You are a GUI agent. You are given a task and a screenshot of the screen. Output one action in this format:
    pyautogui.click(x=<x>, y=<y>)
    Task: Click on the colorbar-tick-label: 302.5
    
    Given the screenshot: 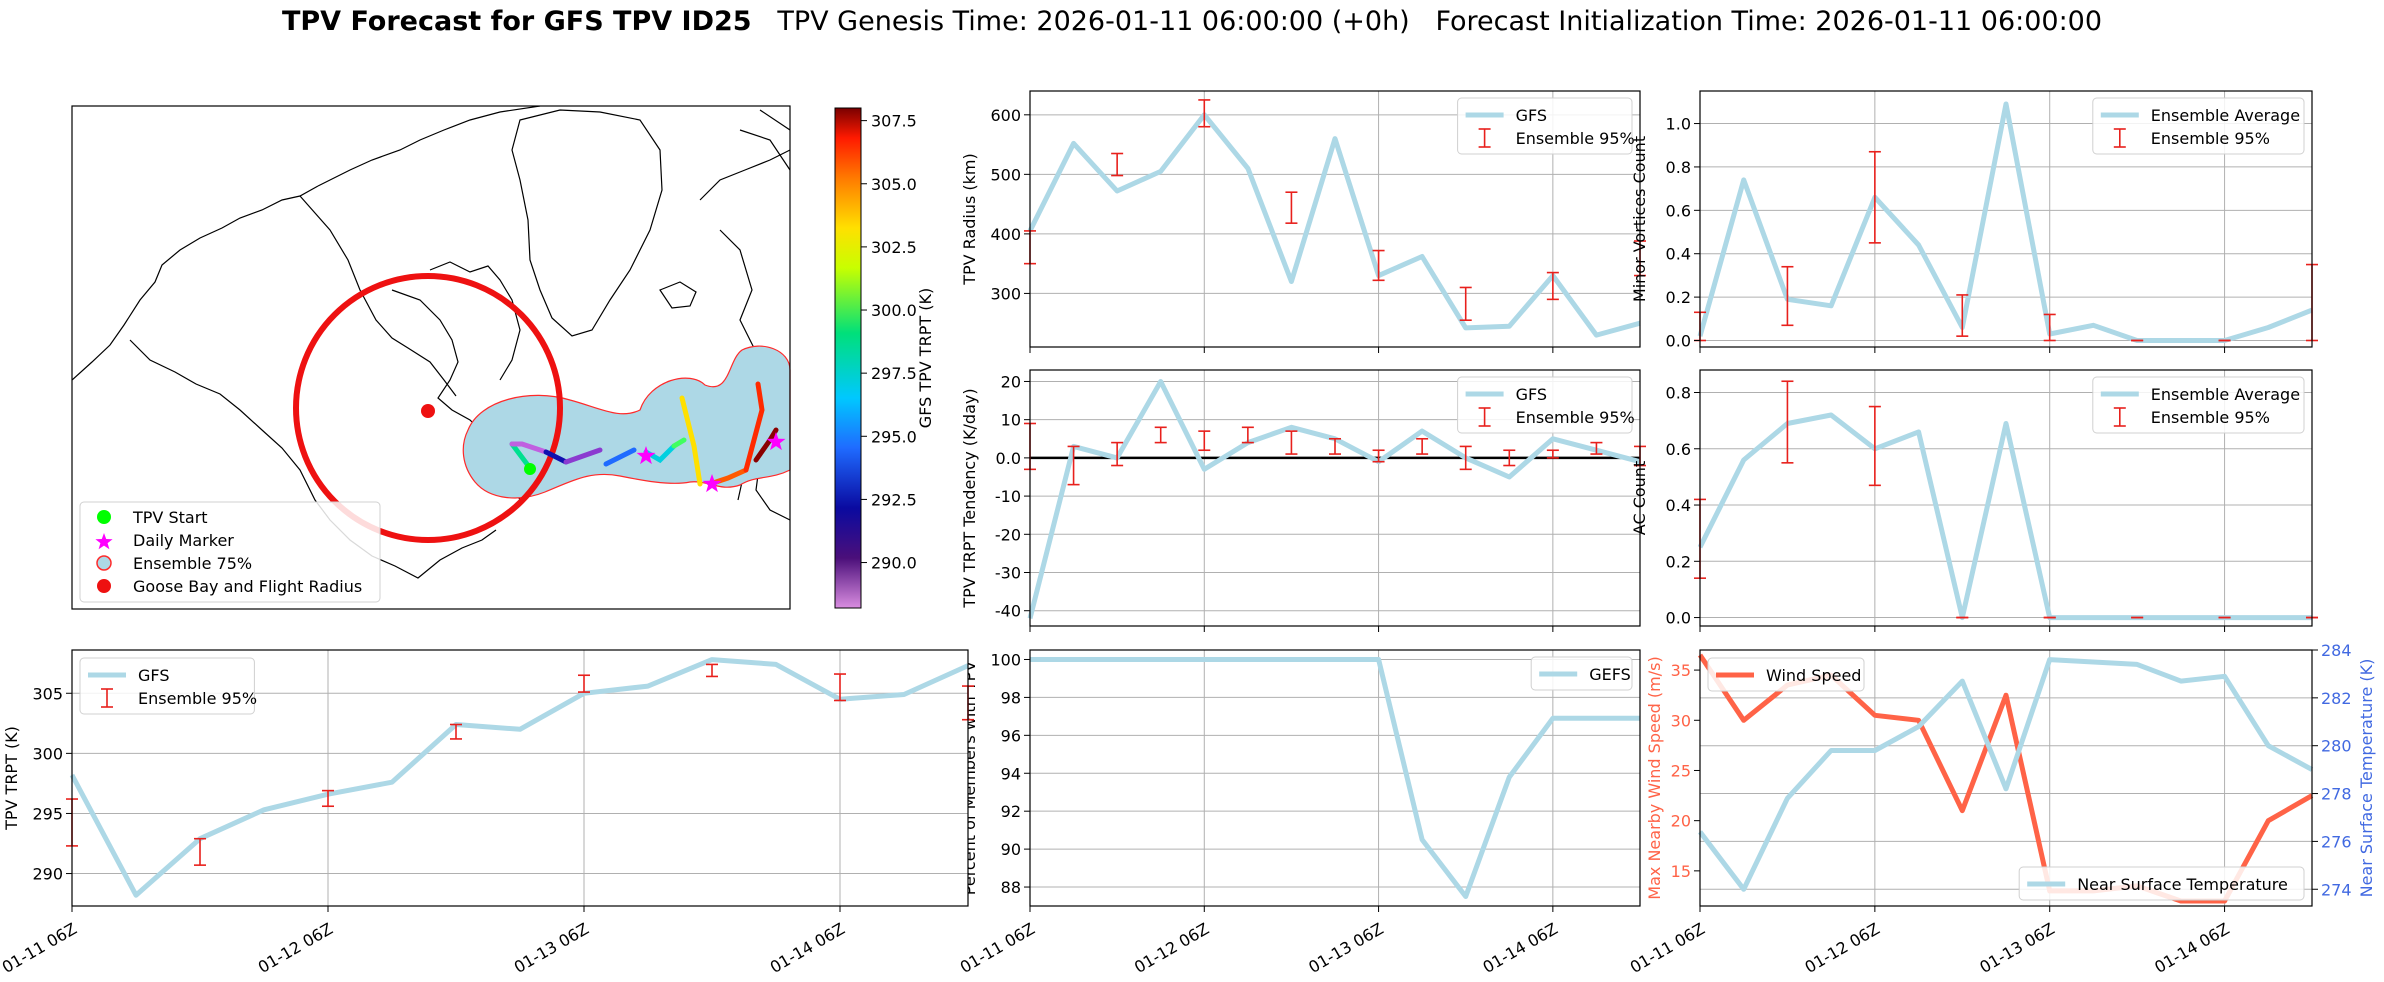 What is the action you would take?
    pyautogui.click(x=894, y=247)
    